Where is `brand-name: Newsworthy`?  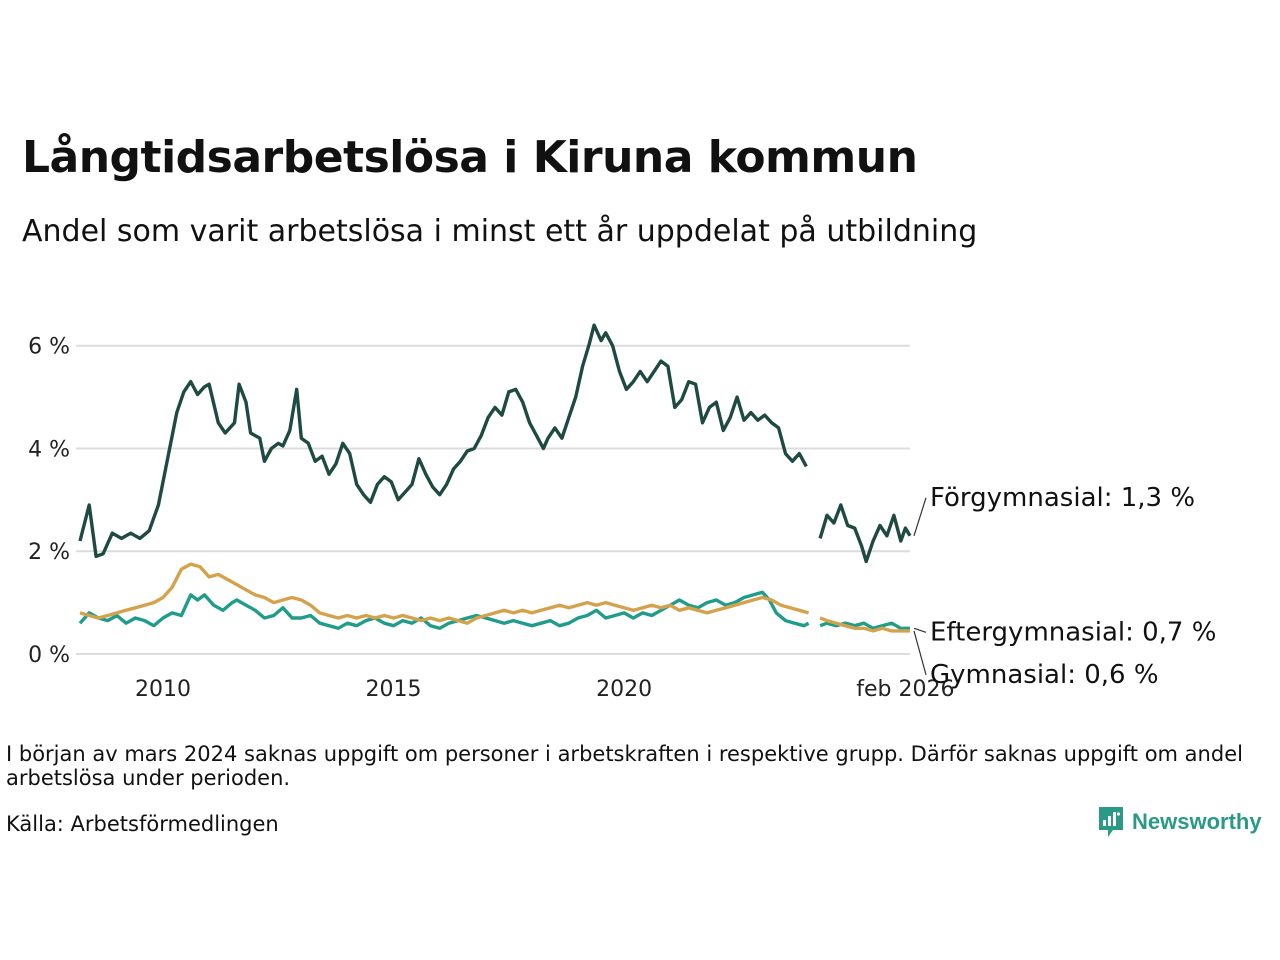
brand-name: Newsworthy is located at coordinates (1197, 821).